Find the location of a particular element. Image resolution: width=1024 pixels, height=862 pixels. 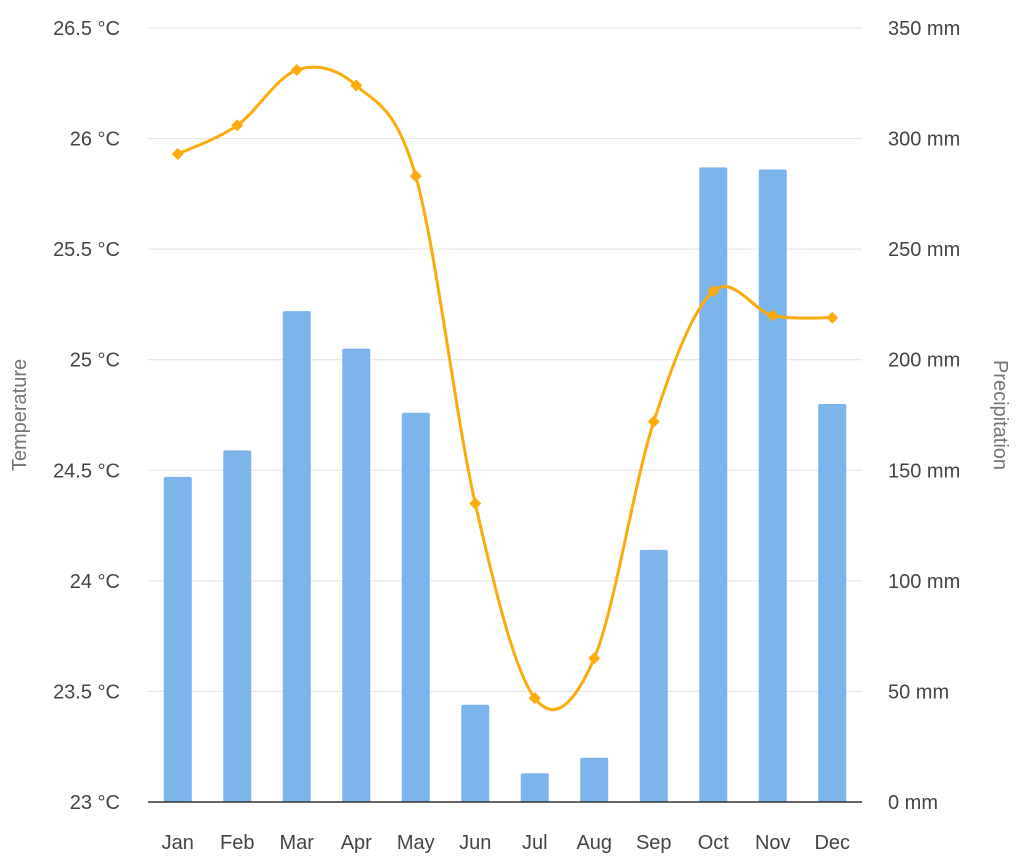

left-axis-title: Temperature is located at coordinates (20, 415).